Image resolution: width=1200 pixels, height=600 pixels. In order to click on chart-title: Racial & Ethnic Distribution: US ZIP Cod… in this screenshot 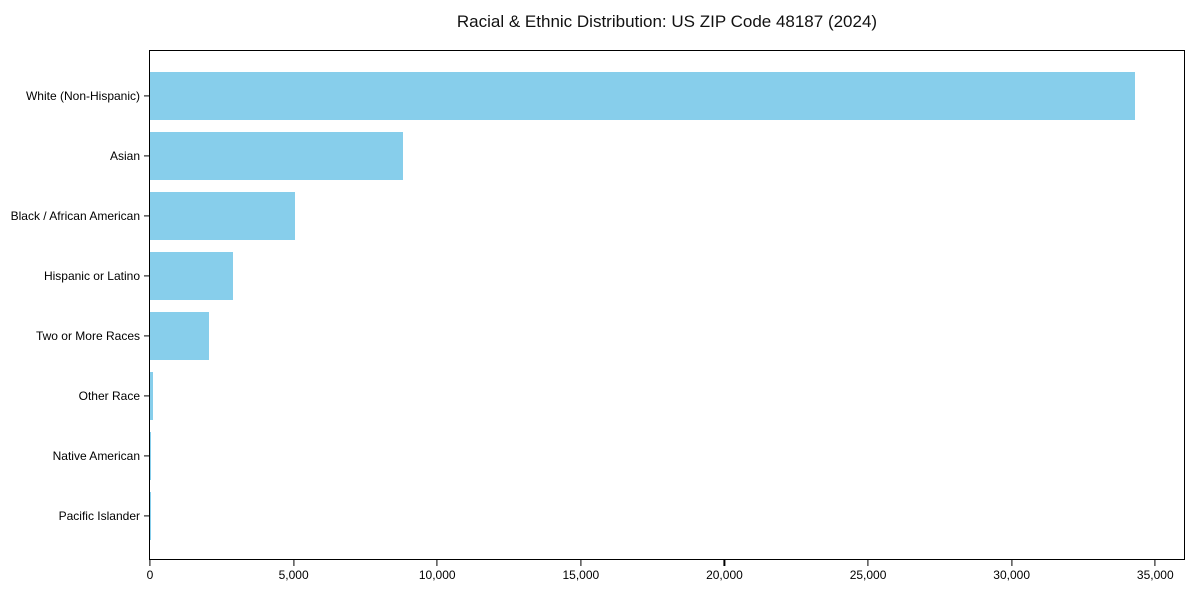, I will do `click(667, 21)`.